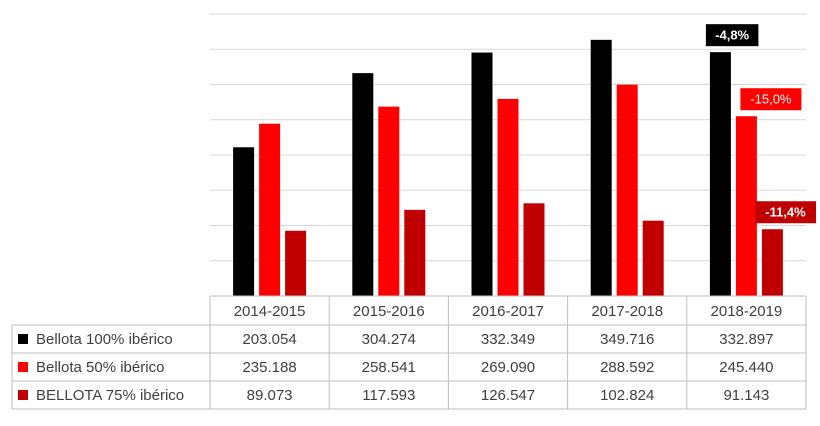  What do you see at coordinates (746, 339) in the screenshot?
I see `data-value: 332.897` at bounding box center [746, 339].